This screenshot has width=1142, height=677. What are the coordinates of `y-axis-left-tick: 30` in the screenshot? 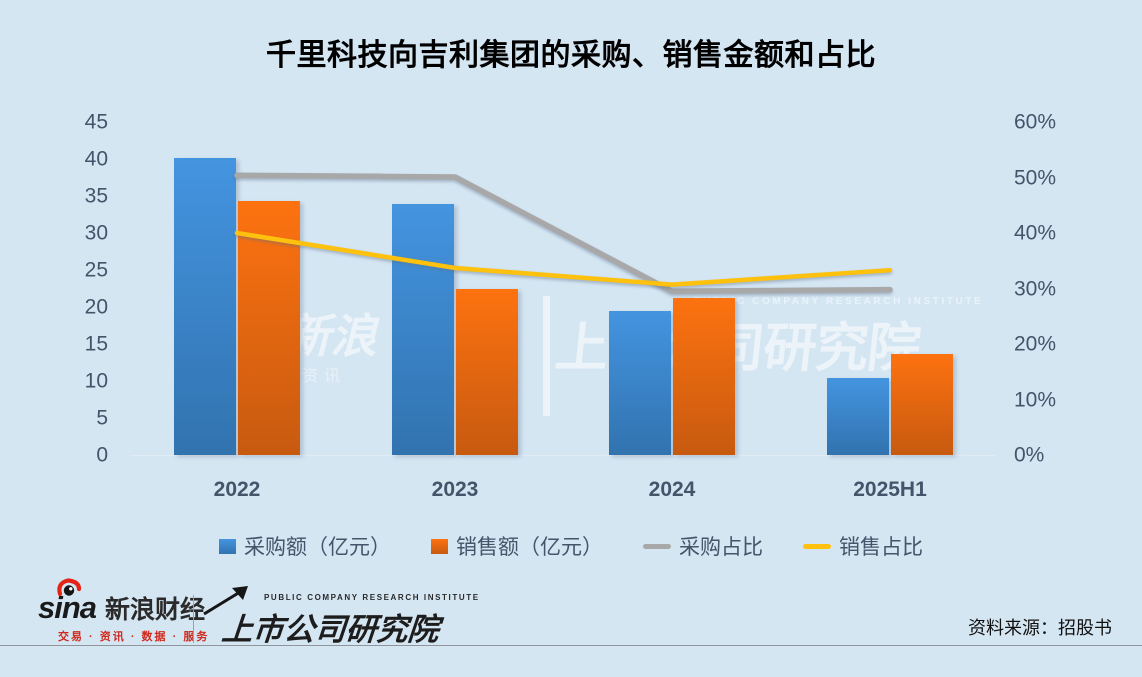 It's located at (96, 233).